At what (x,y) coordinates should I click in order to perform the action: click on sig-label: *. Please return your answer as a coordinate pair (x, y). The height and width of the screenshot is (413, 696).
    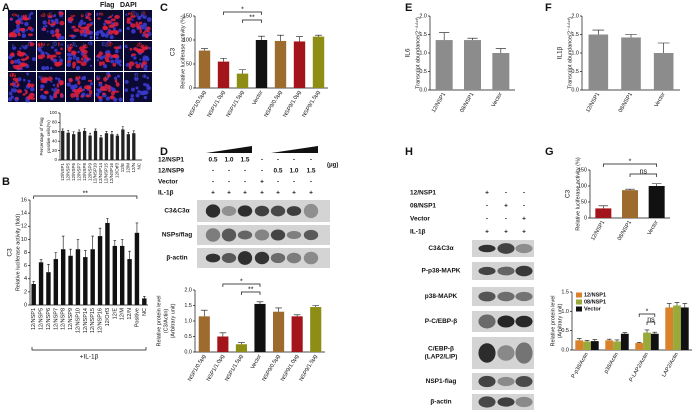
    Looking at the image, I should click on (242, 9).